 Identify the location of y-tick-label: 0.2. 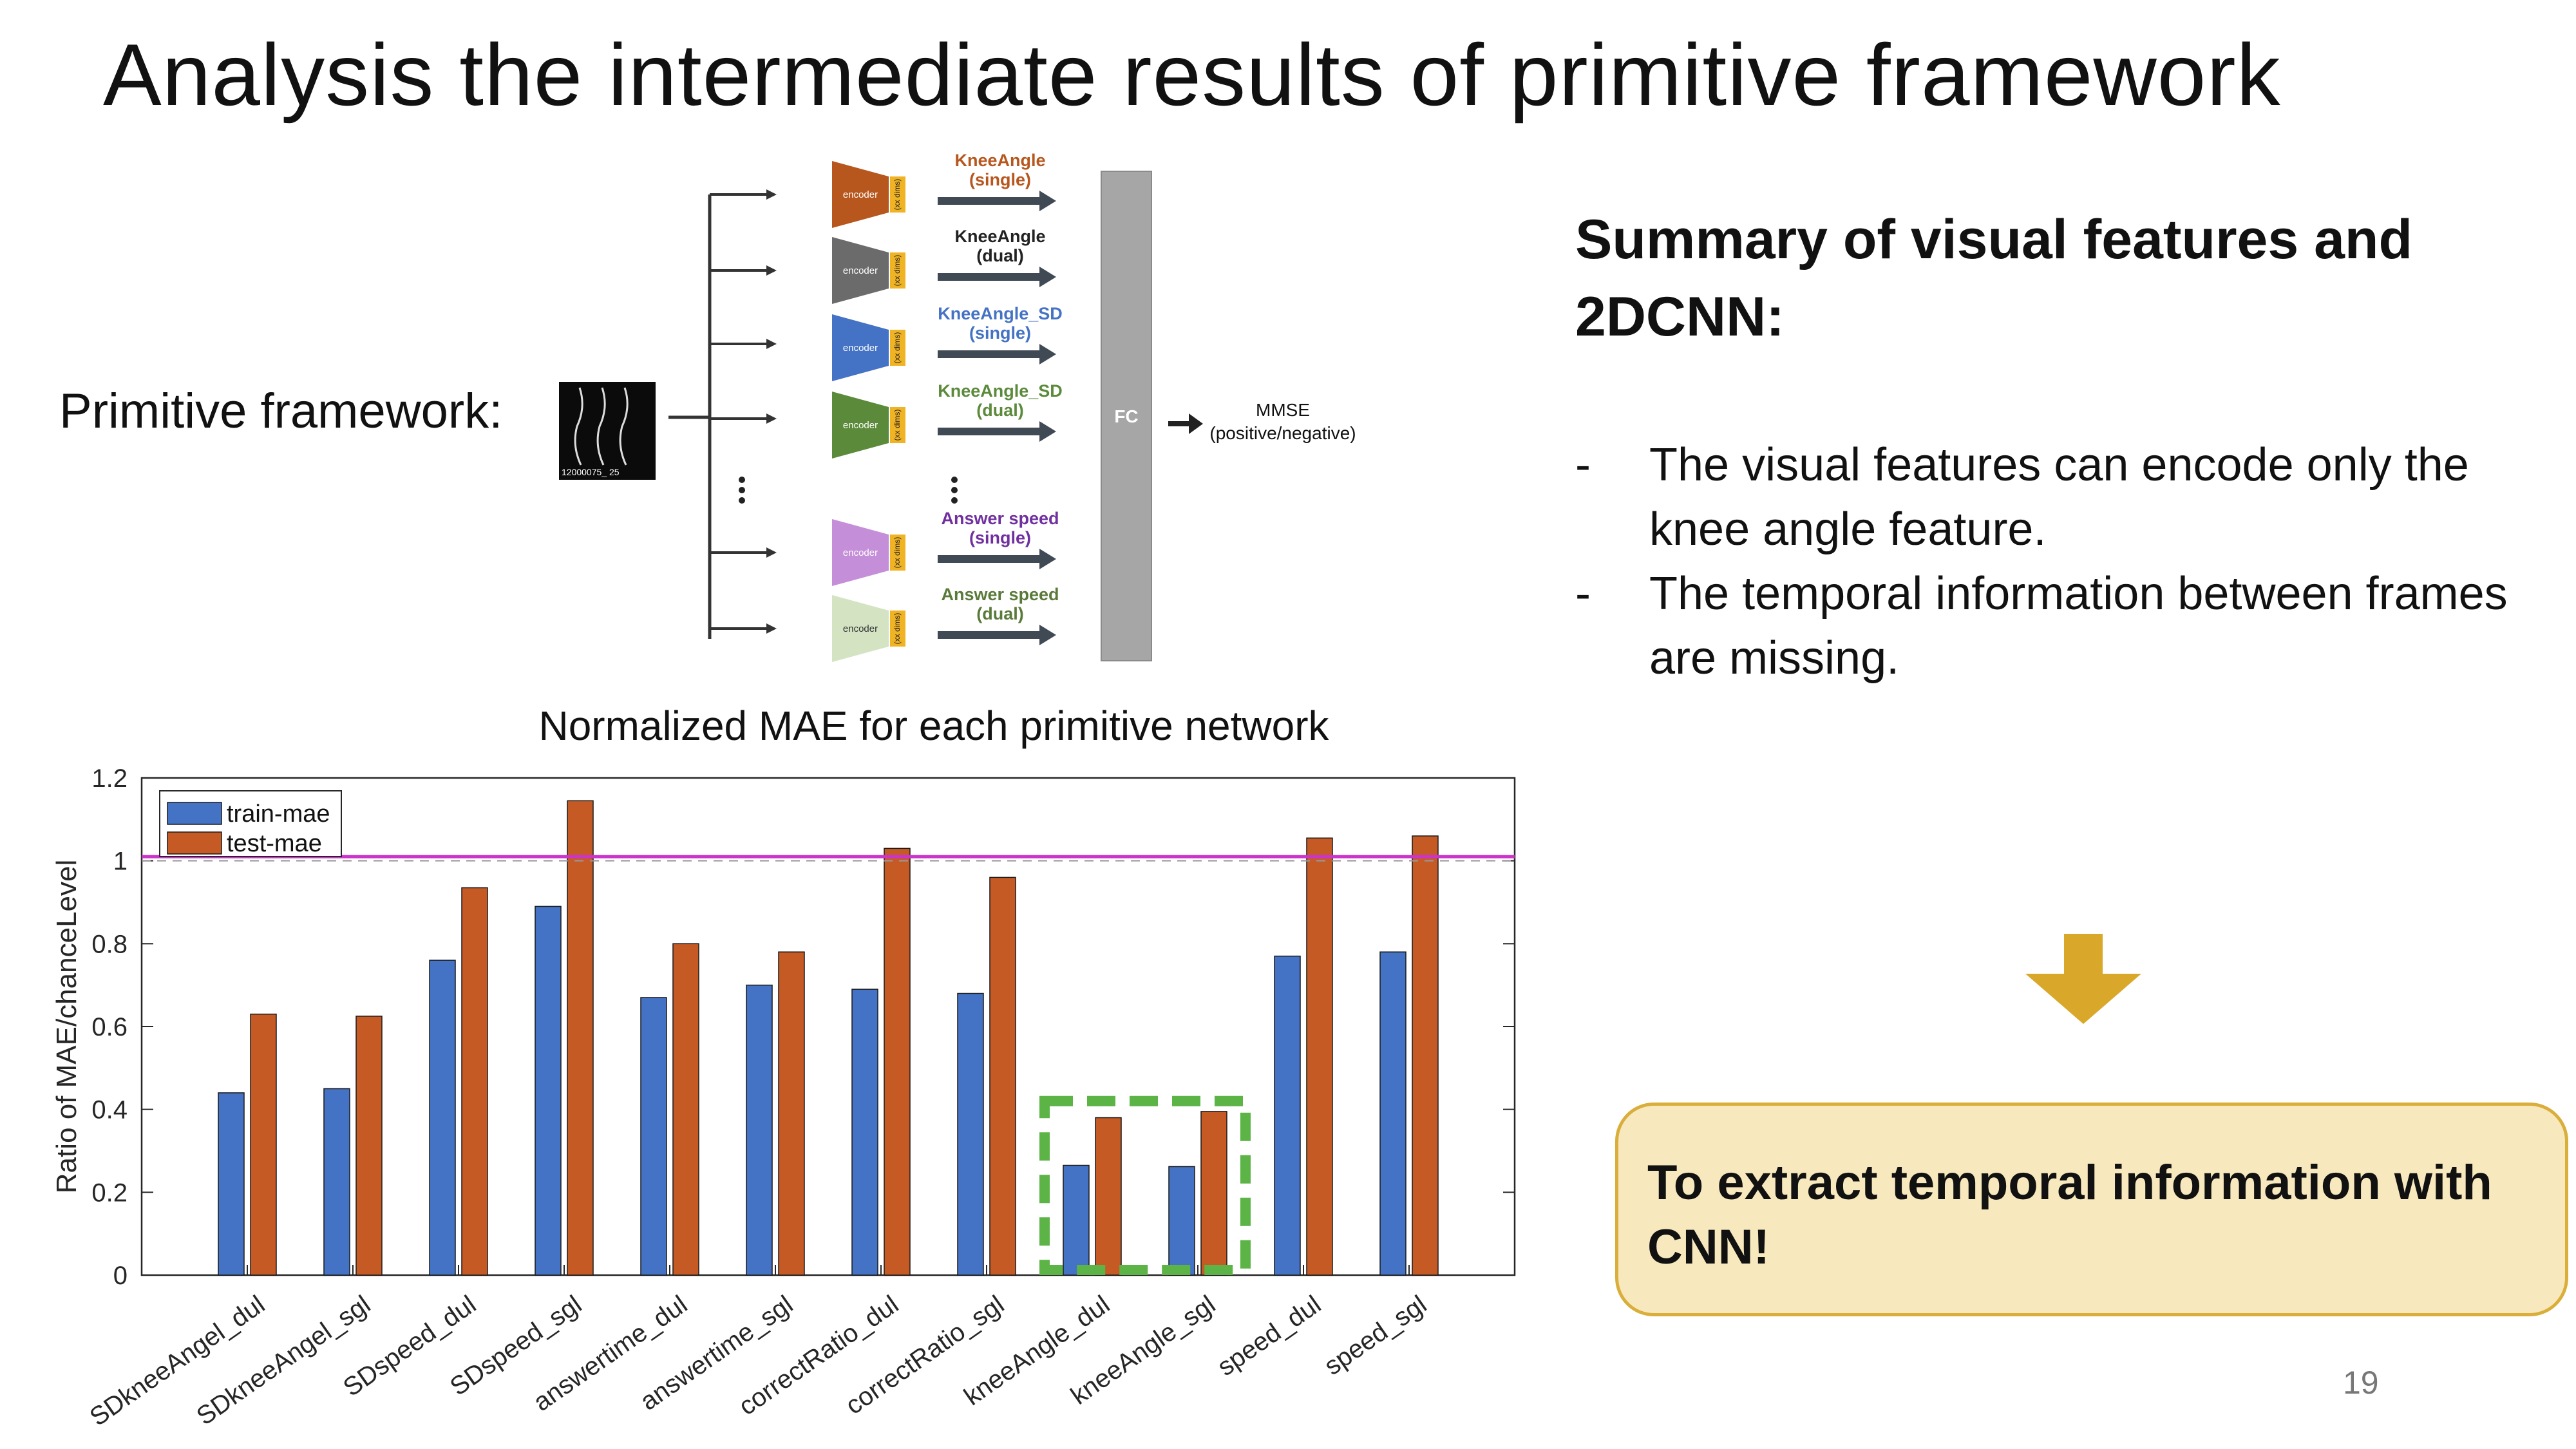
(109, 1193).